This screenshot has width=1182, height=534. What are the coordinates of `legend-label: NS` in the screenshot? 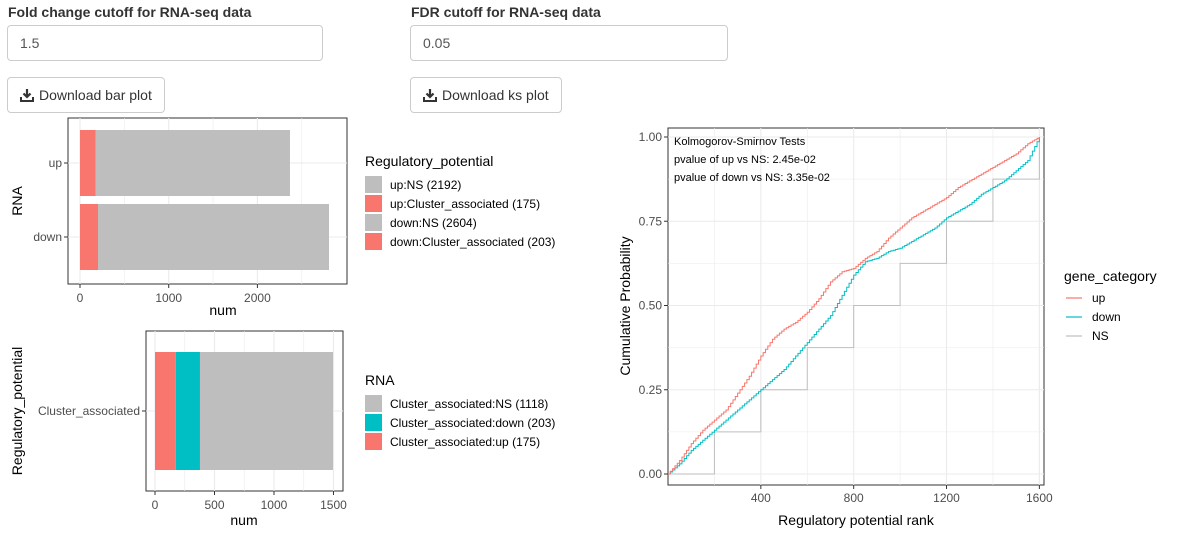 It's located at (1100, 336).